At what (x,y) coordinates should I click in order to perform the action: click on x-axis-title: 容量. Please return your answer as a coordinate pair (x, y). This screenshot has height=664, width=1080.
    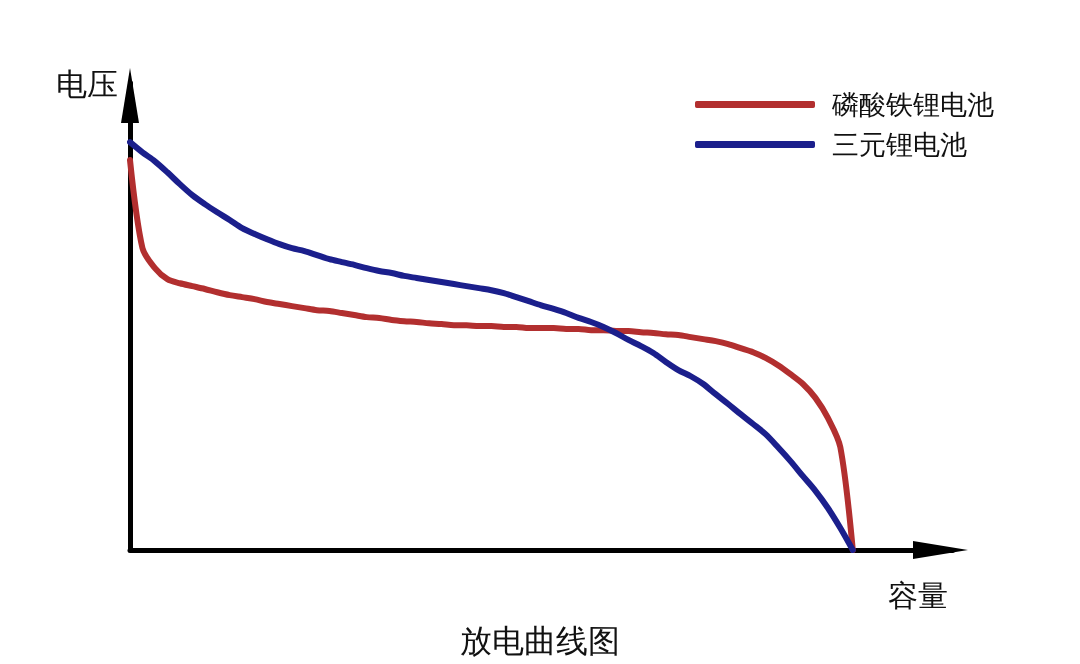
    Looking at the image, I should click on (917, 595).